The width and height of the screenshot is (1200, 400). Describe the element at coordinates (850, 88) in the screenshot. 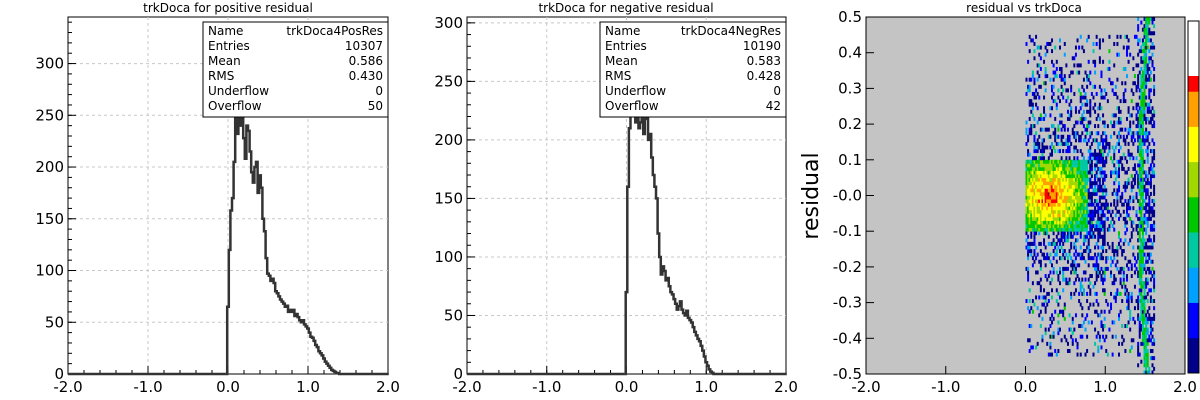

I see `y-tick-label: 0.3` at that location.